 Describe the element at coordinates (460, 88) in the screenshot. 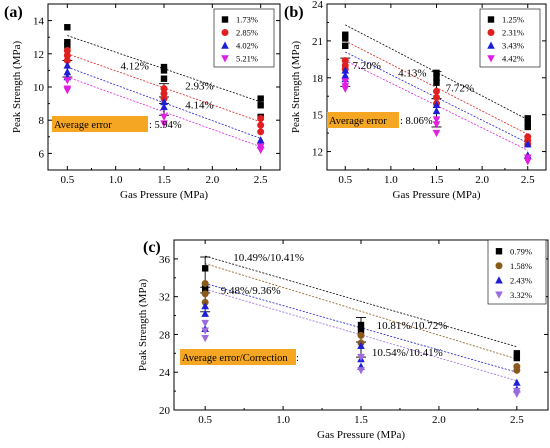

I see `error-annotation: 7.72%` at that location.